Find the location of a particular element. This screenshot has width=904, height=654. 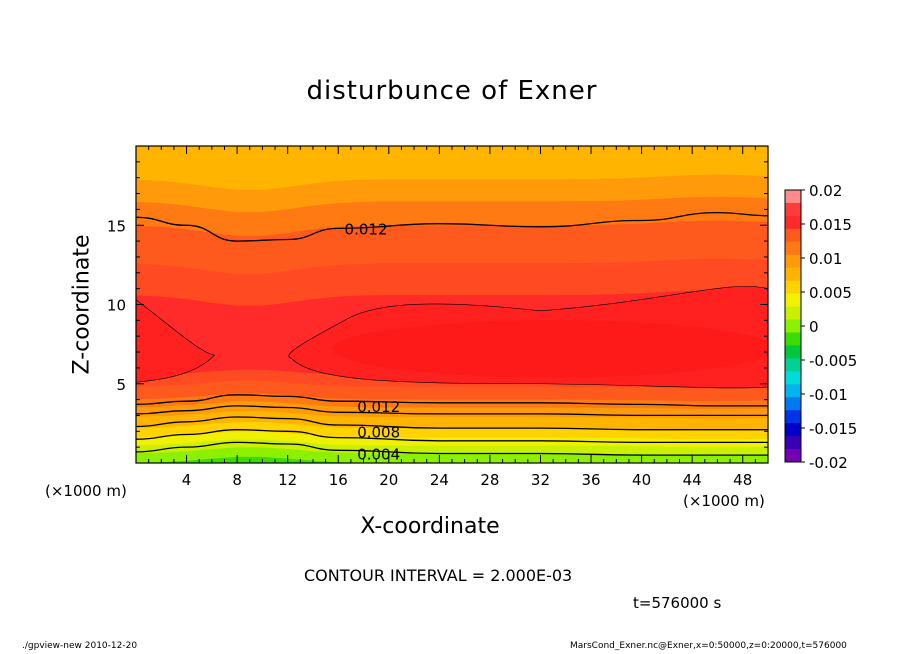

colorbar-label: 0 is located at coordinates (814, 327).